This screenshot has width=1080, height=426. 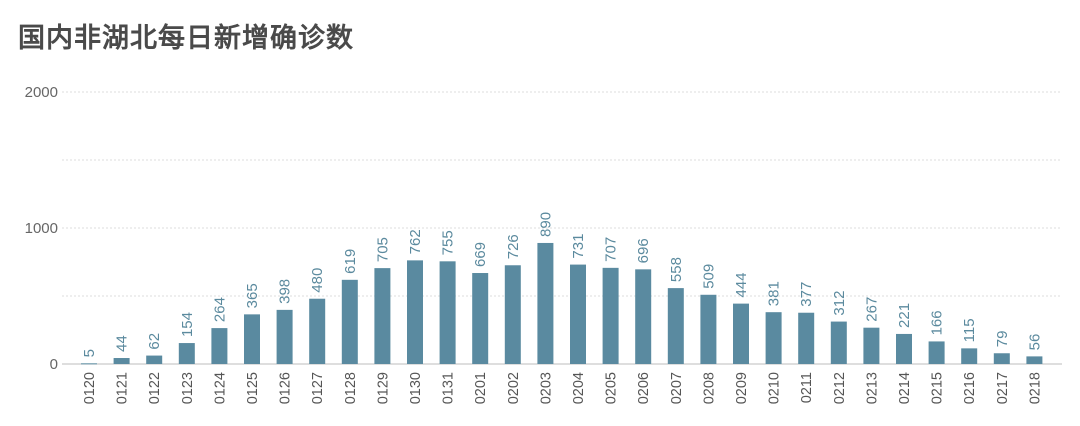 I want to click on data-label: 115, so click(x=969, y=330).